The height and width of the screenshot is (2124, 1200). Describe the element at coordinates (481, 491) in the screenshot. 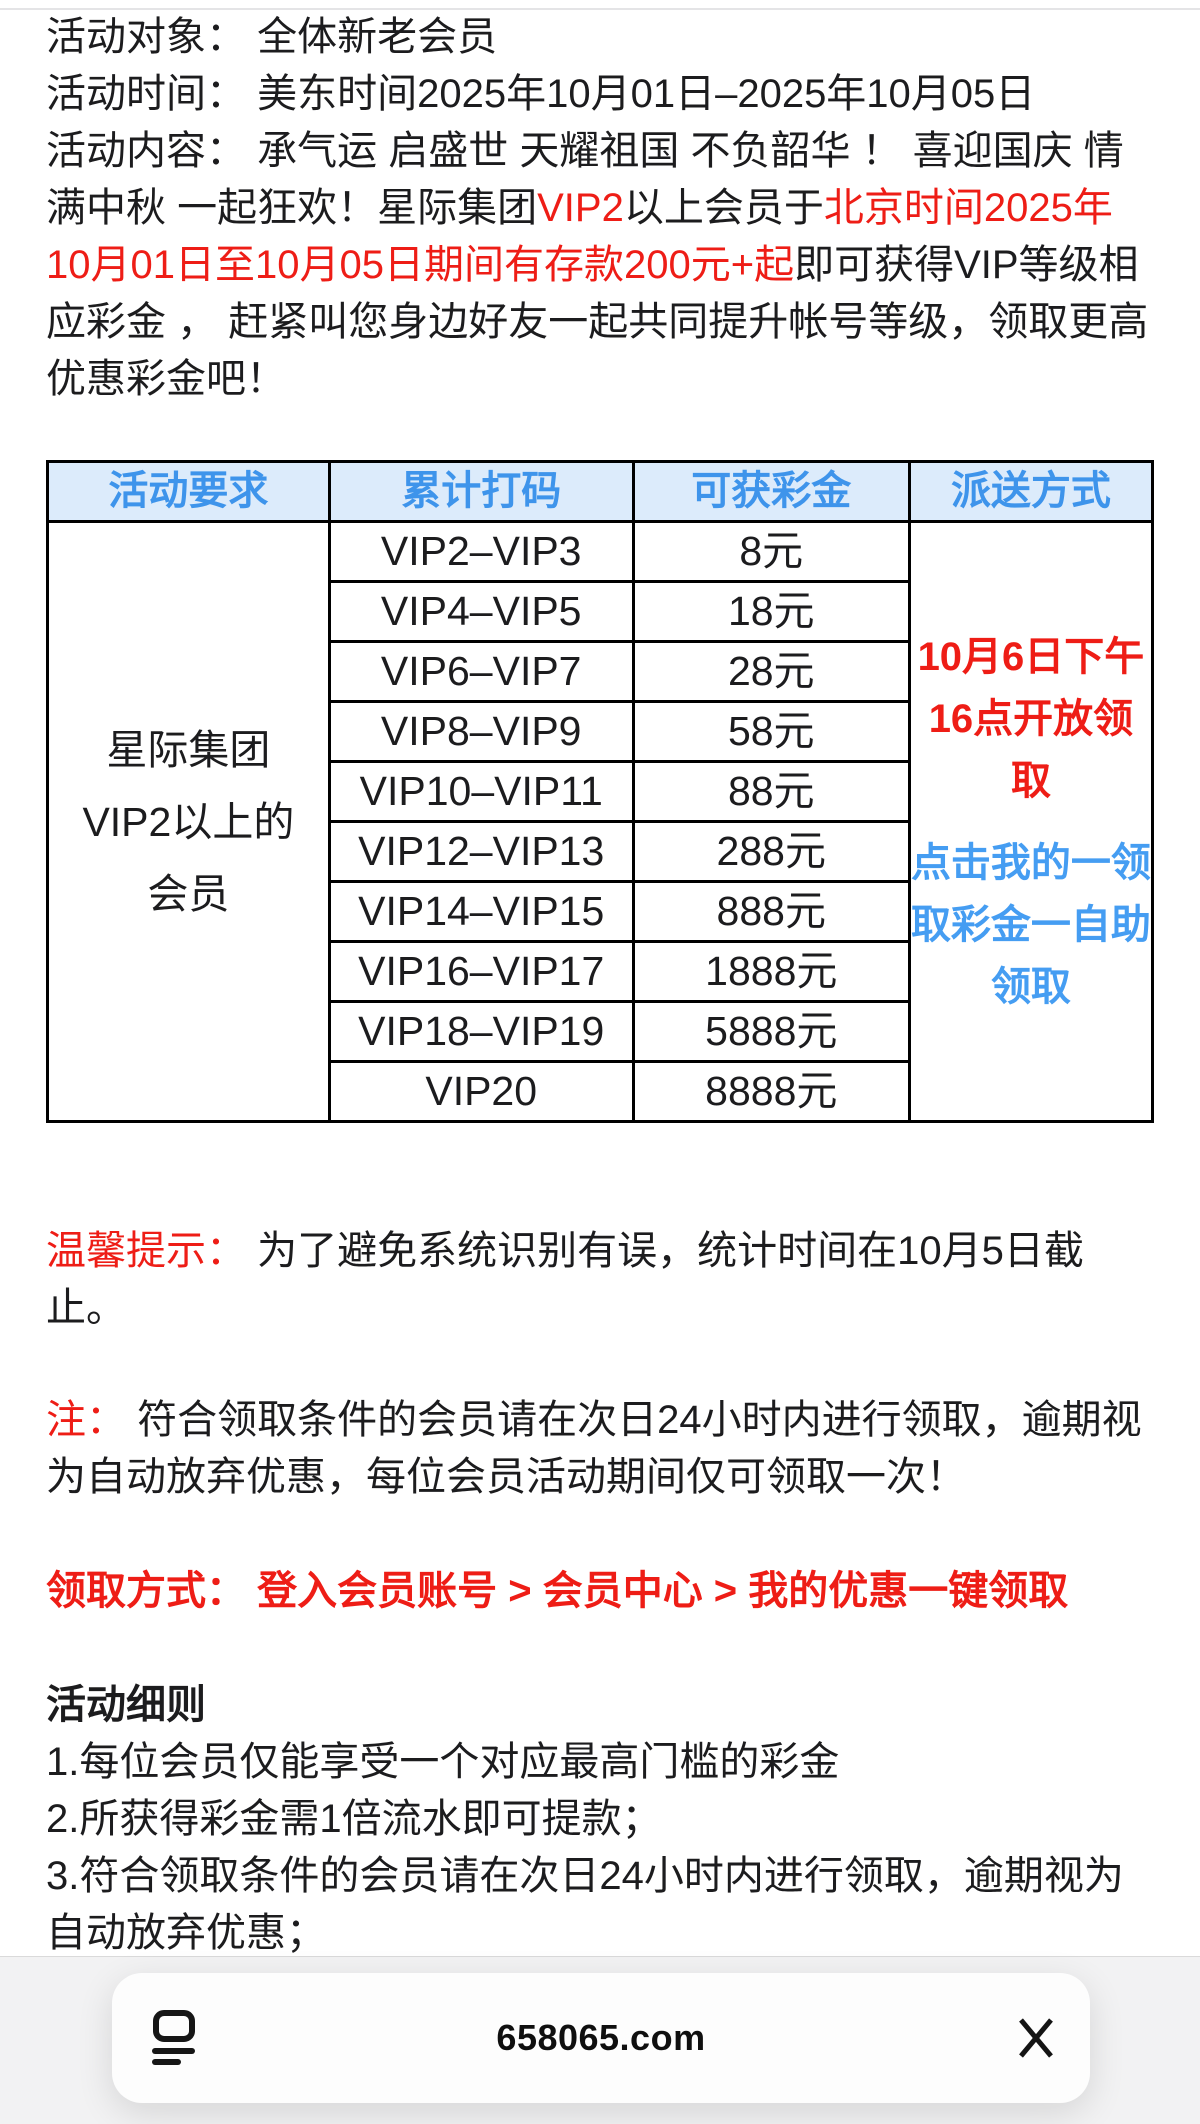

I see `header-cumulative-wager: 累计打码` at that location.